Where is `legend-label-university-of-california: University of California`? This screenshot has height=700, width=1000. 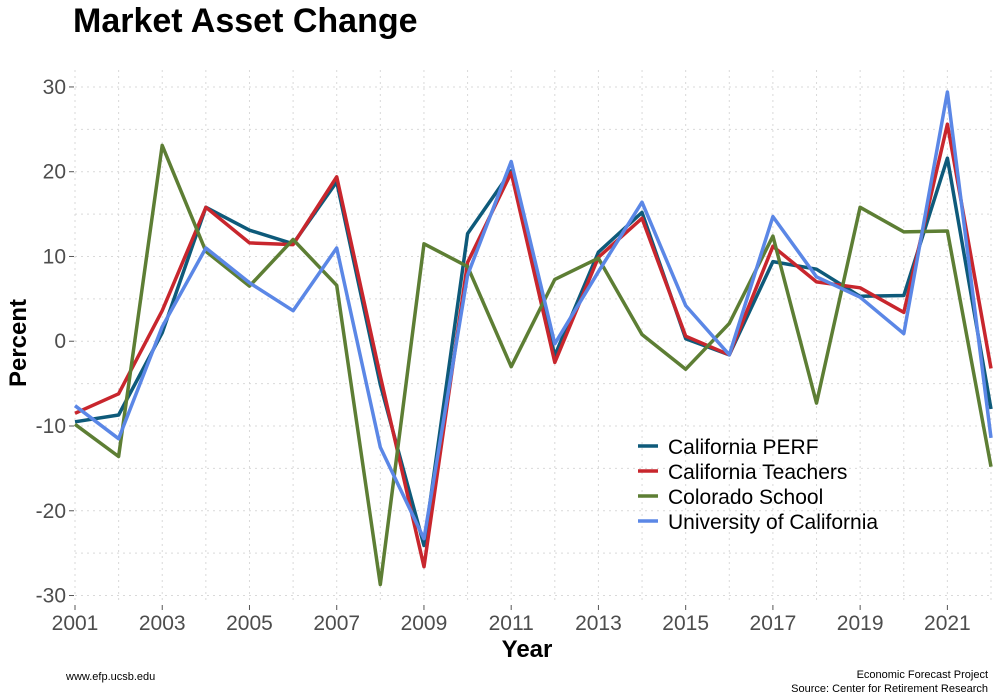
legend-label-university-of-california: University of California is located at coordinates (773, 522).